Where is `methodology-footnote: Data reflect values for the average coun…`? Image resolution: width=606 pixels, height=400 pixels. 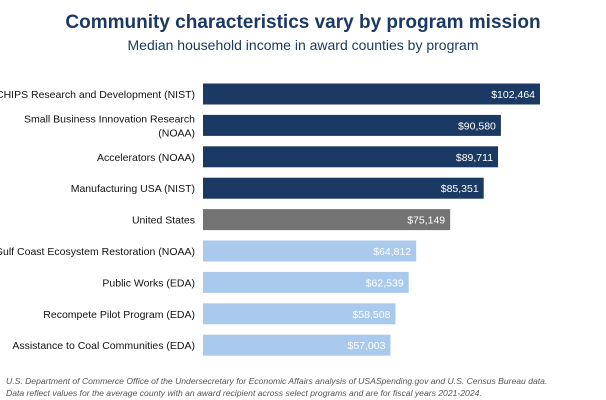 methodology-footnote: Data reflect values for the average coun… is located at coordinates (244, 393).